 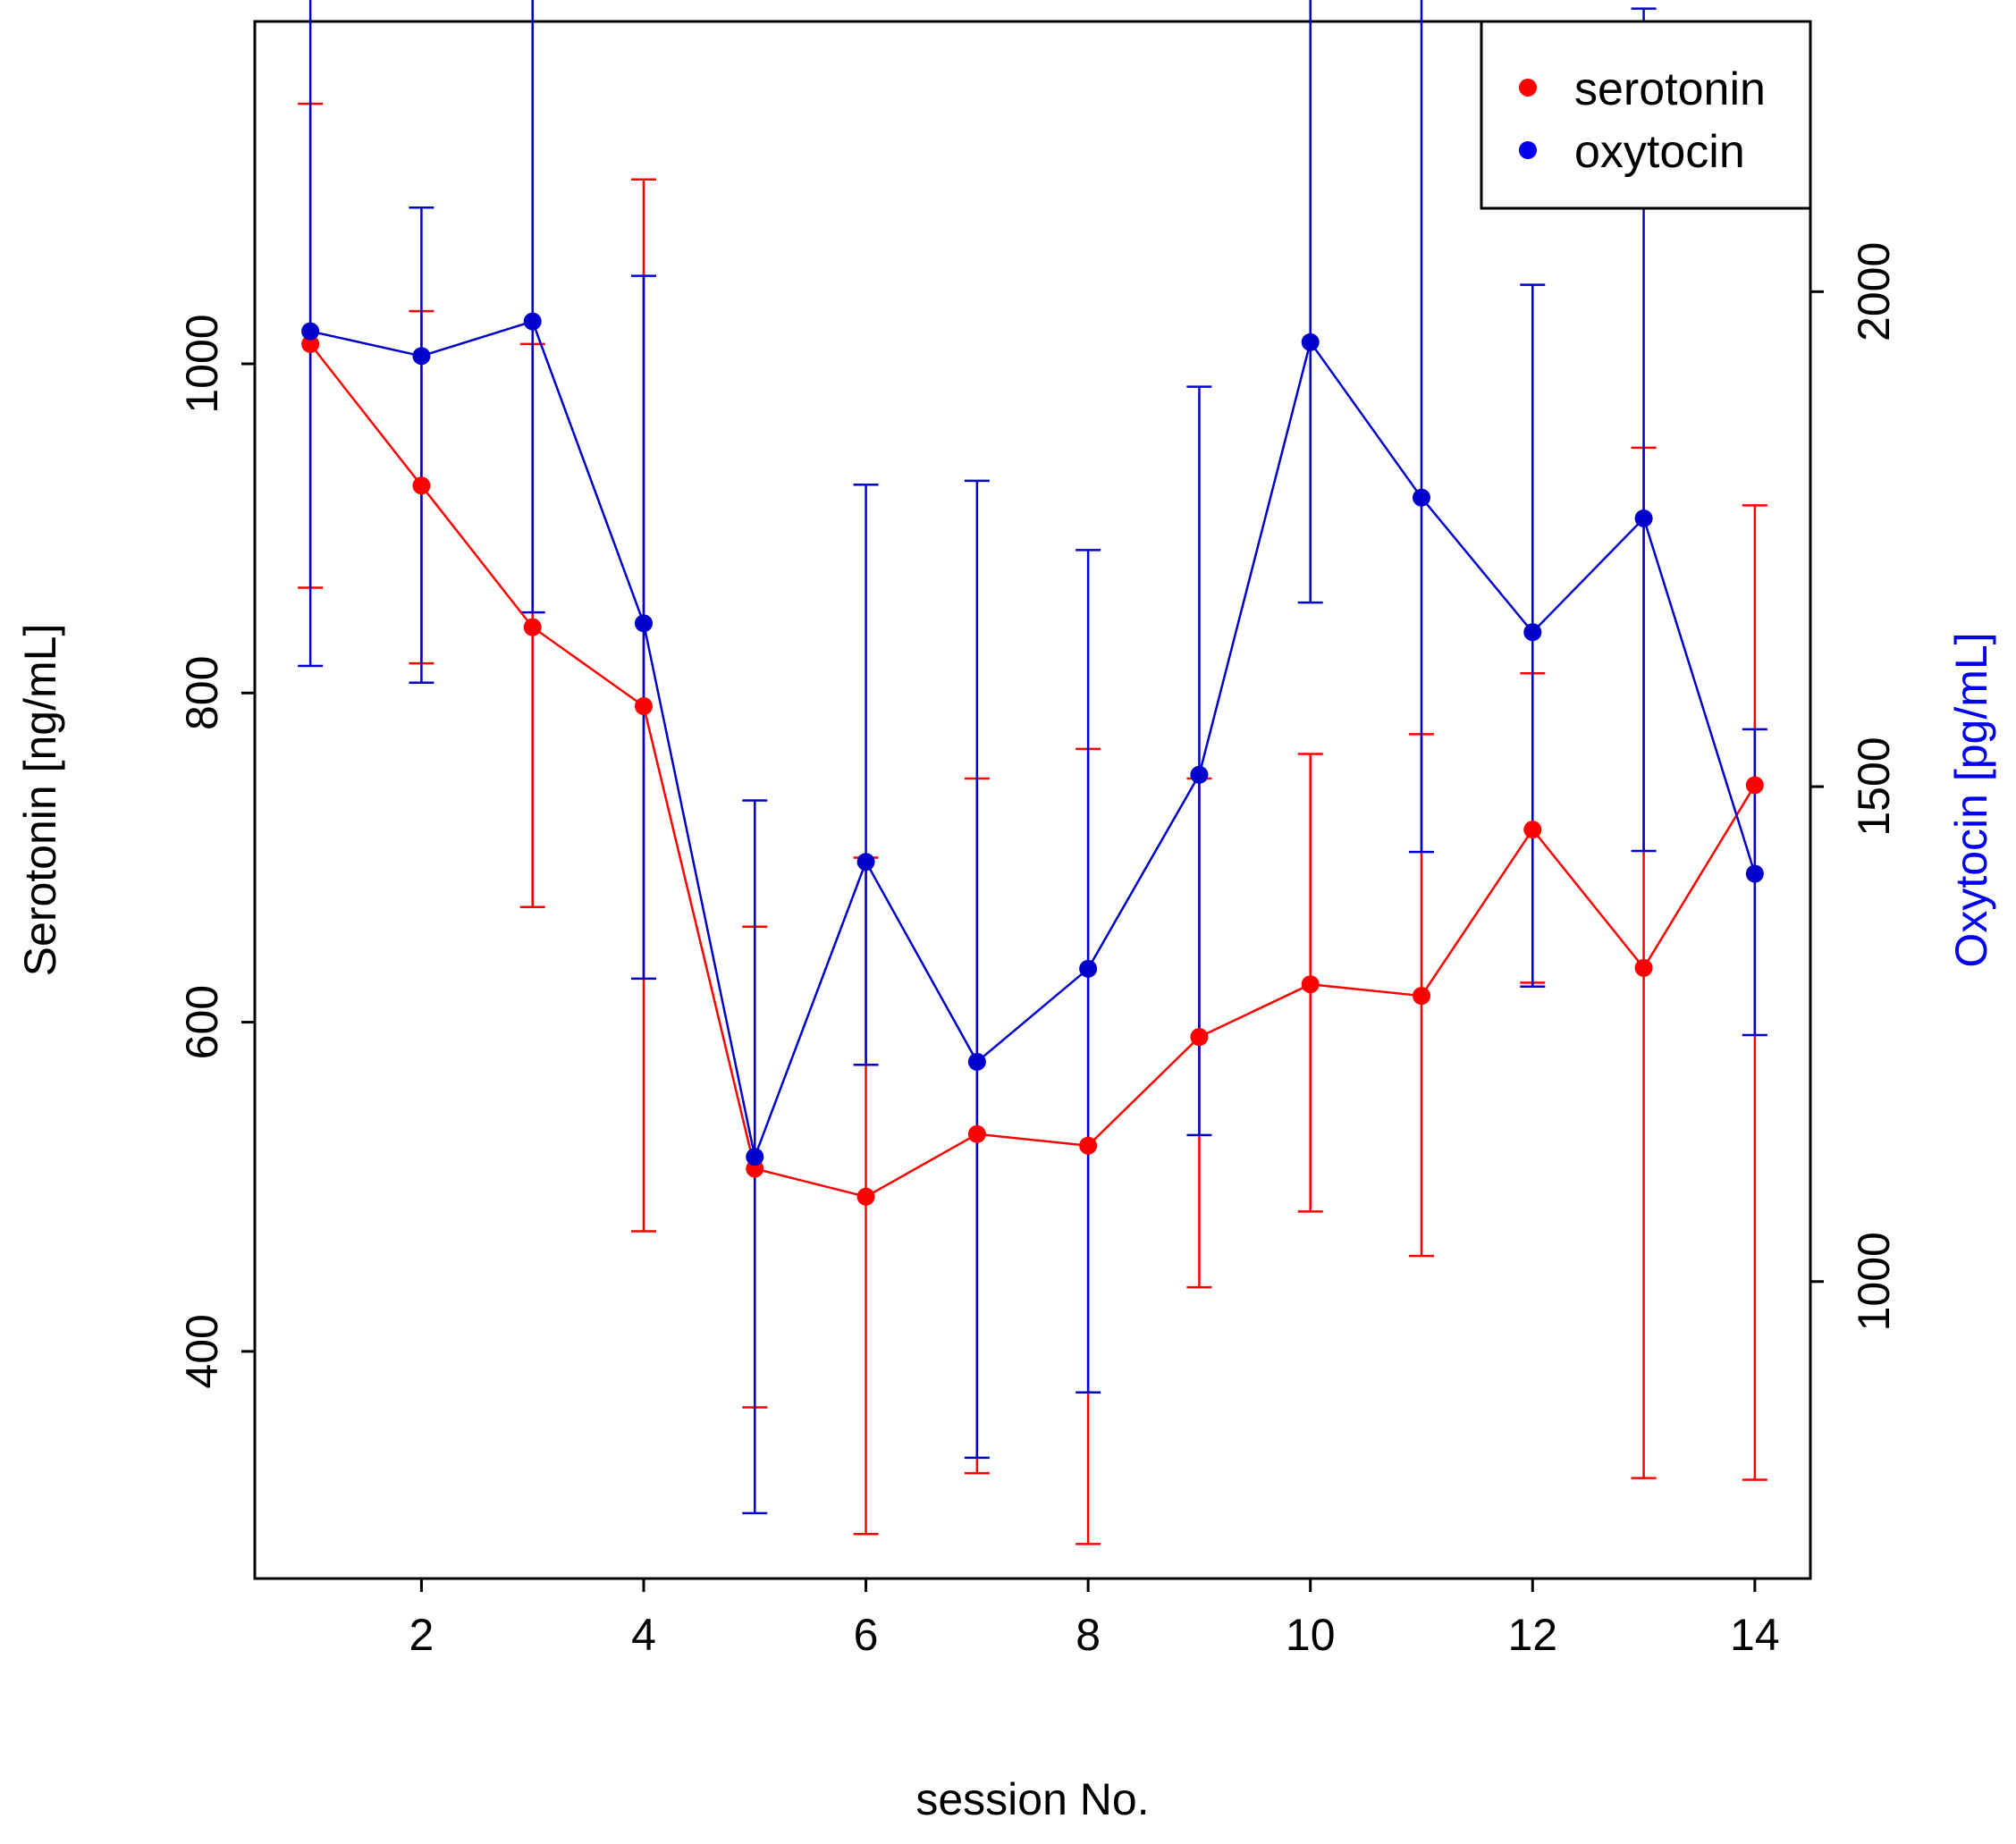 I want to click on y2-tick-label: 2000, so click(x=1874, y=291).